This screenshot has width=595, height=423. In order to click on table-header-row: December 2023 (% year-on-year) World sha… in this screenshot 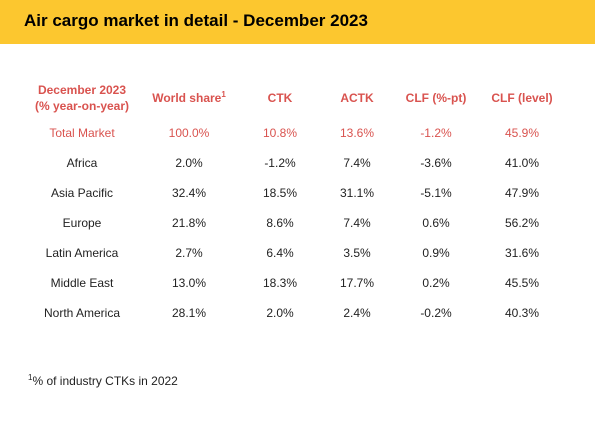, I will do `click(296, 98)`.